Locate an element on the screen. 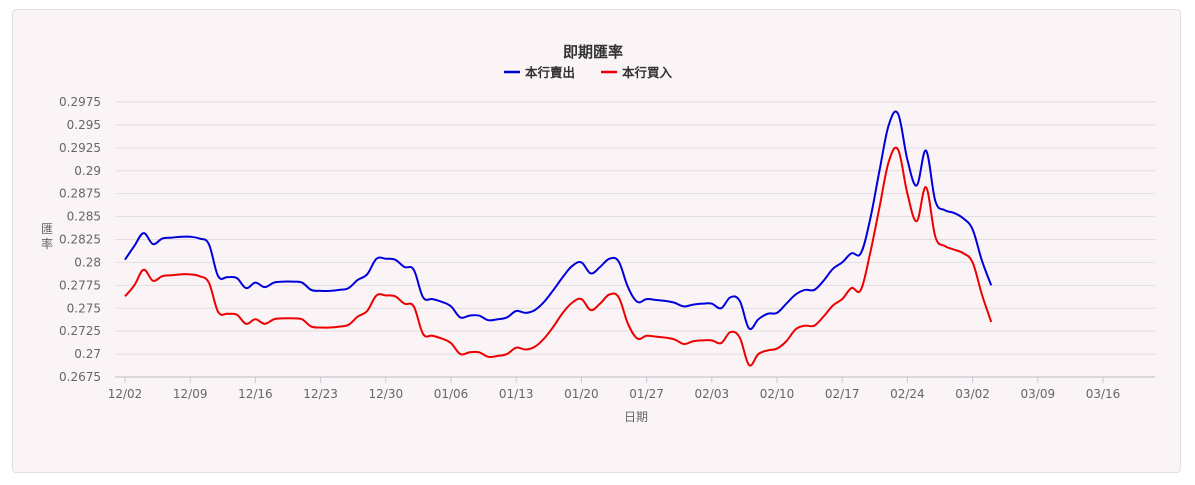 This screenshot has height=485, width=1195. legend-label-buy: 本行買入 is located at coordinates (647, 72).